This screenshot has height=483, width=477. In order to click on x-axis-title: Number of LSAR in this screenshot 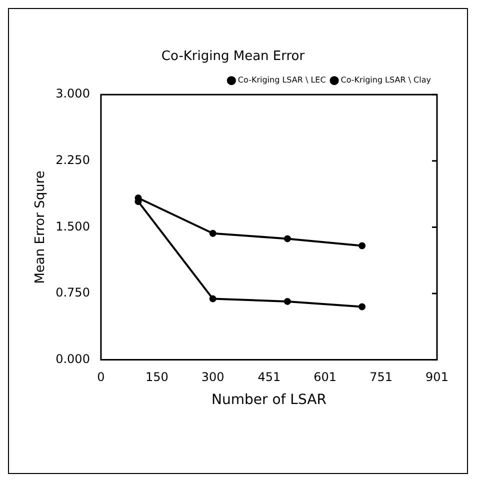, I will do `click(269, 400)`.